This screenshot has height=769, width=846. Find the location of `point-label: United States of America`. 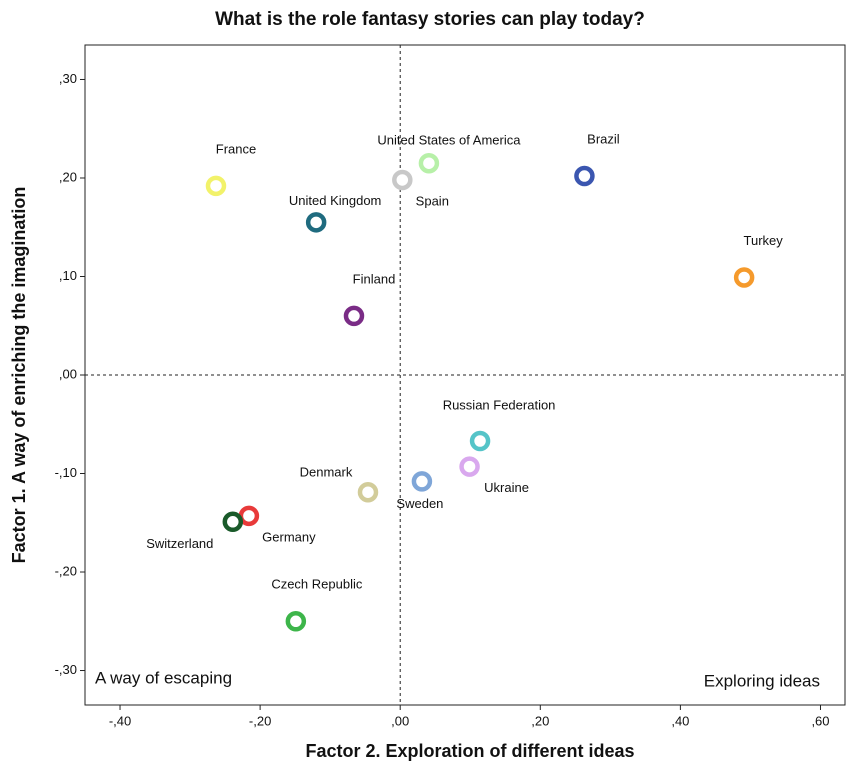

point-label: United States of America is located at coordinates (449, 140).